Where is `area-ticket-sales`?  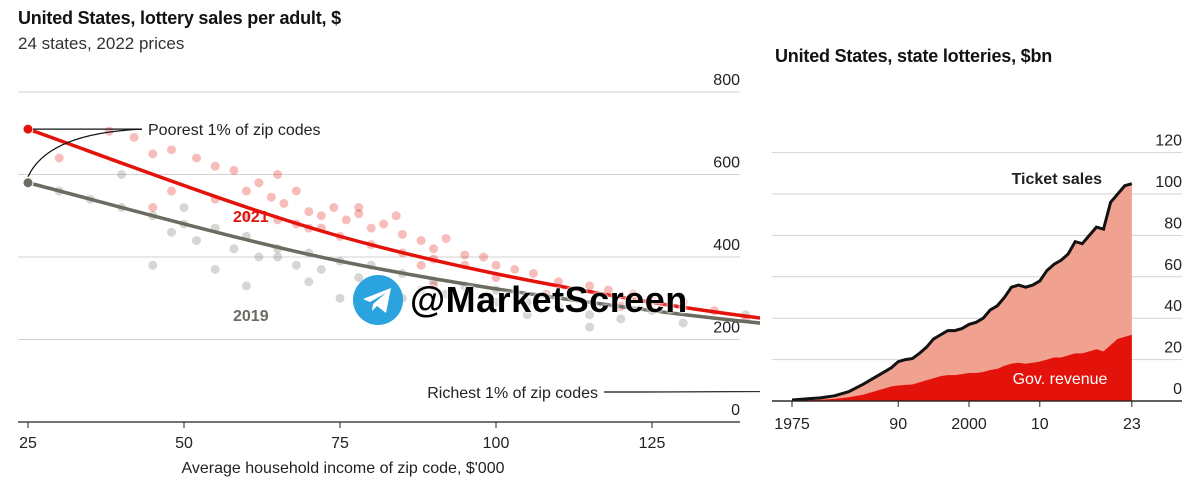 area-ticket-sales is located at coordinates (962, 292).